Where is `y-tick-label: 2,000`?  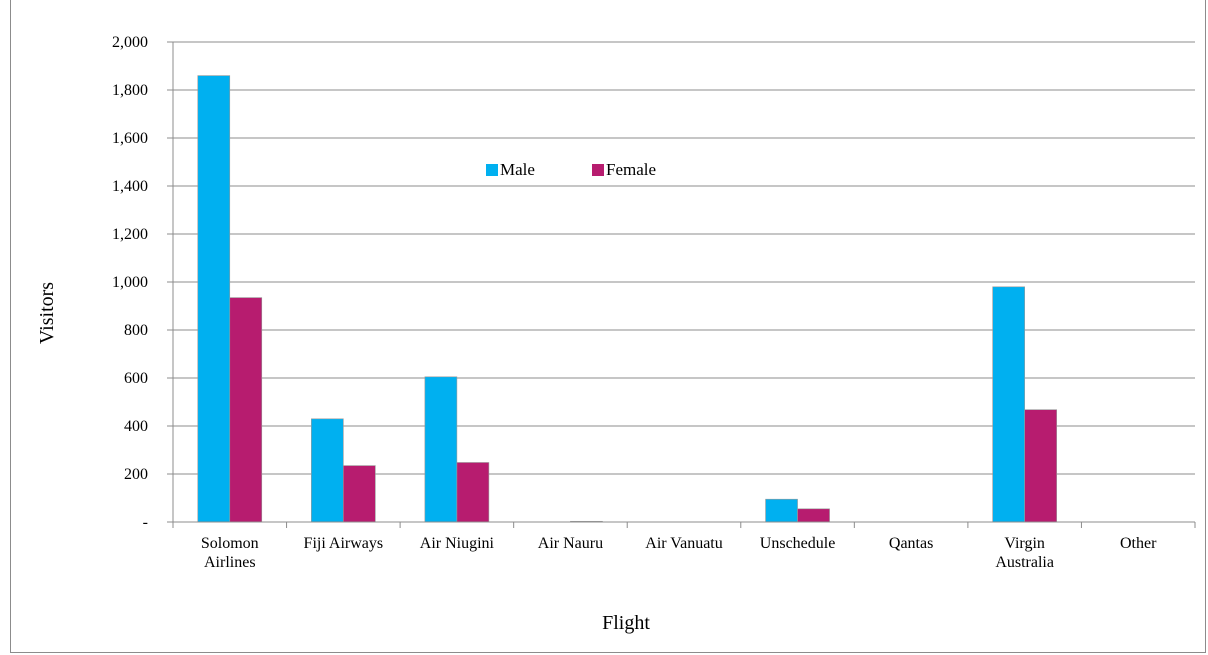
y-tick-label: 2,000 is located at coordinates (130, 42).